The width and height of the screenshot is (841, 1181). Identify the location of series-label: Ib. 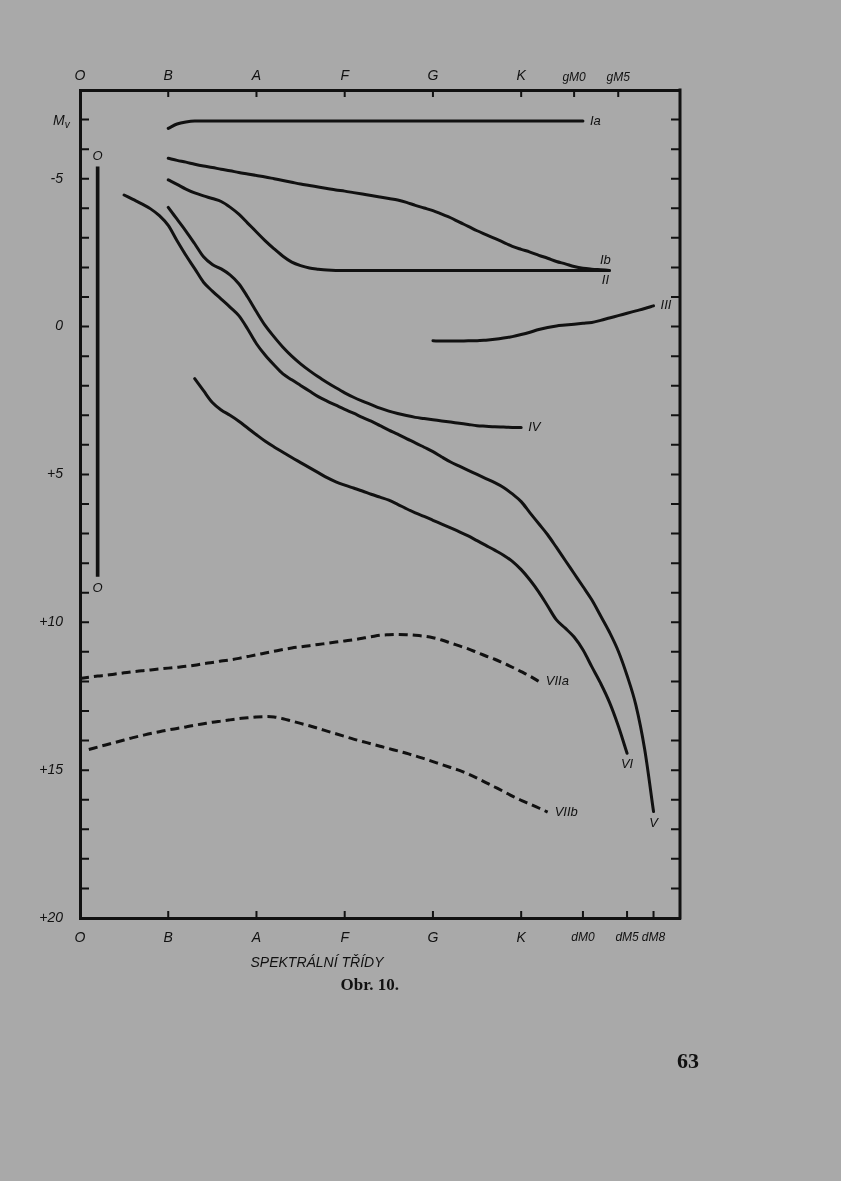
(605, 260).